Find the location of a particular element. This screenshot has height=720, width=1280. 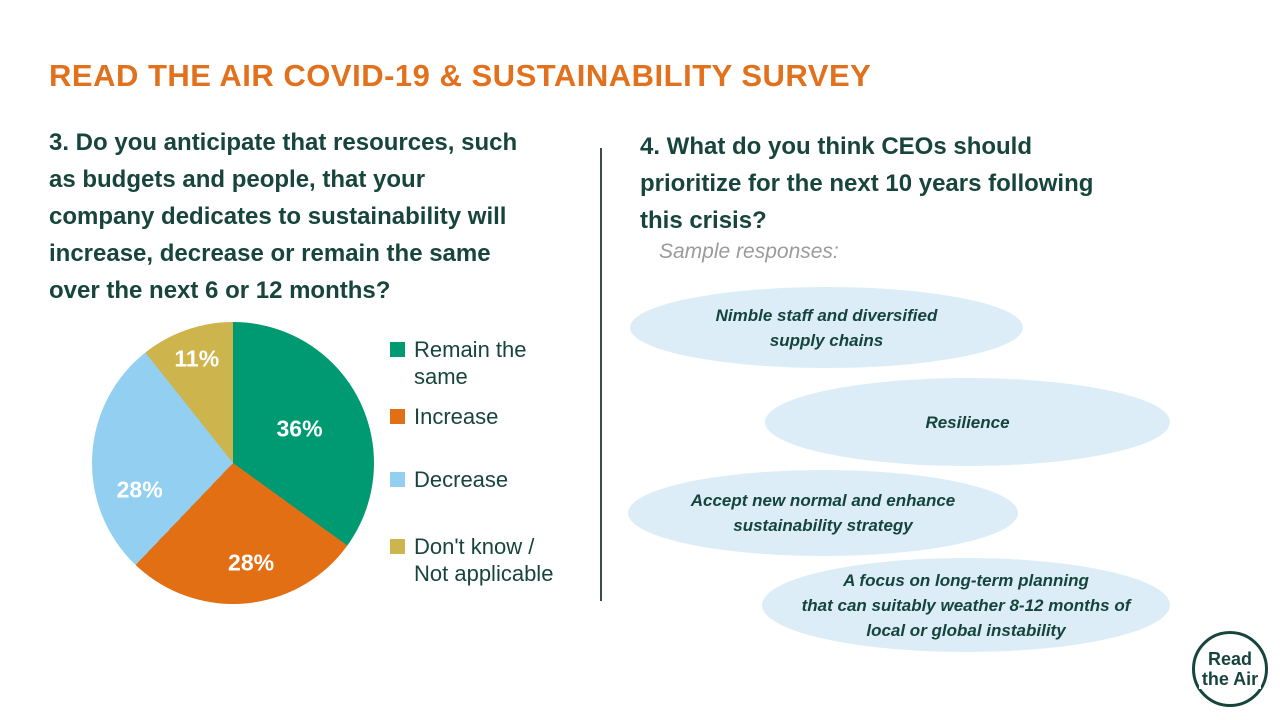

response-text: Resilience is located at coordinates (967, 422).